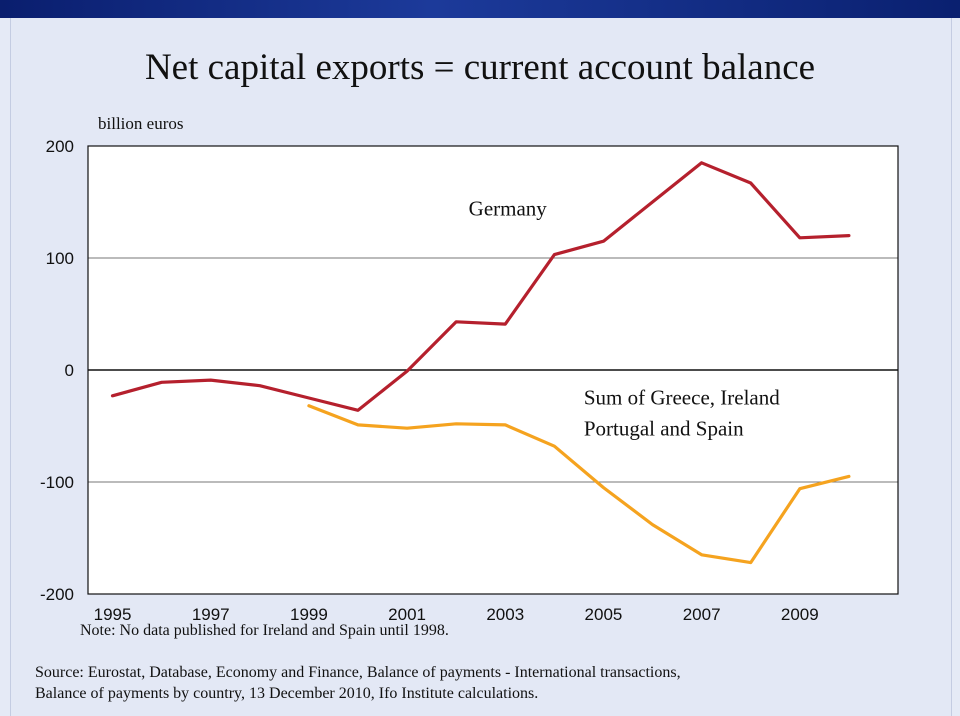  I want to click on x-tick-label: 2005, so click(604, 614).